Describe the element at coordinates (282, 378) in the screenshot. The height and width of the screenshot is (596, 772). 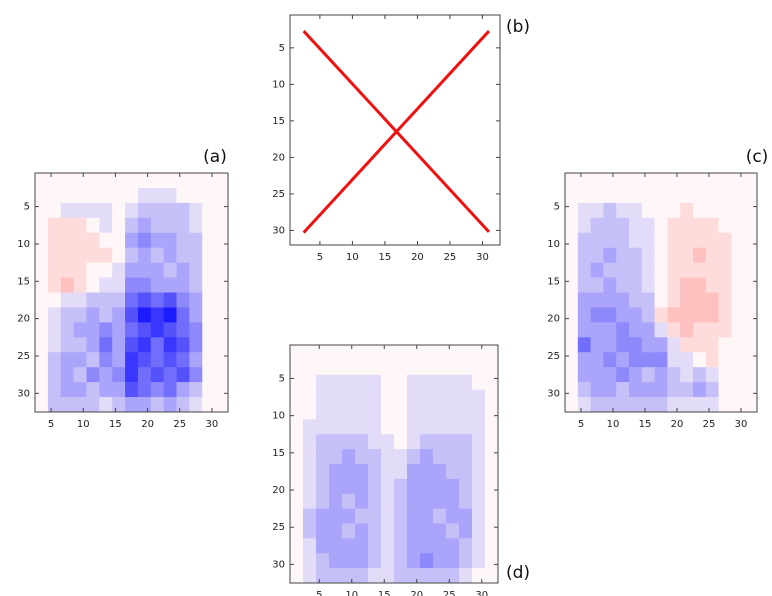
I see `y-tick-label: 5` at that location.